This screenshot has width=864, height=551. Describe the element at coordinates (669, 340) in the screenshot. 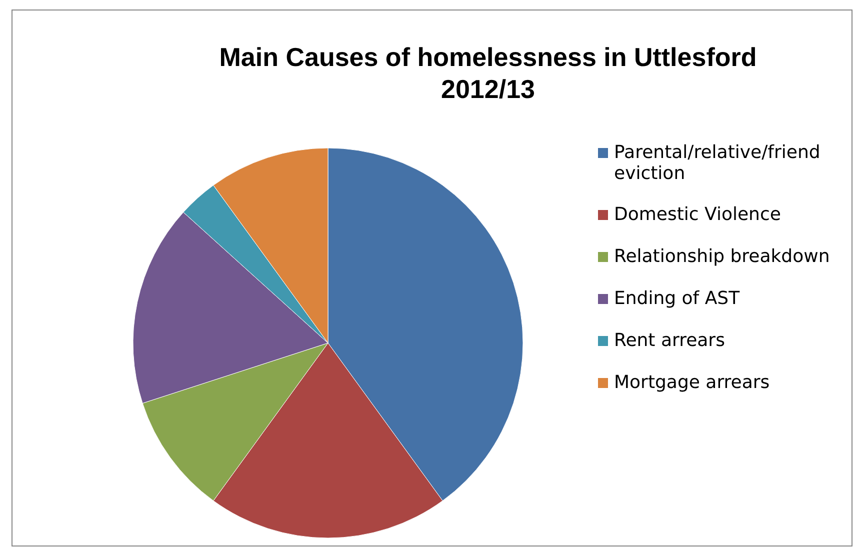

I see `legend-label: Rent arrears` at that location.